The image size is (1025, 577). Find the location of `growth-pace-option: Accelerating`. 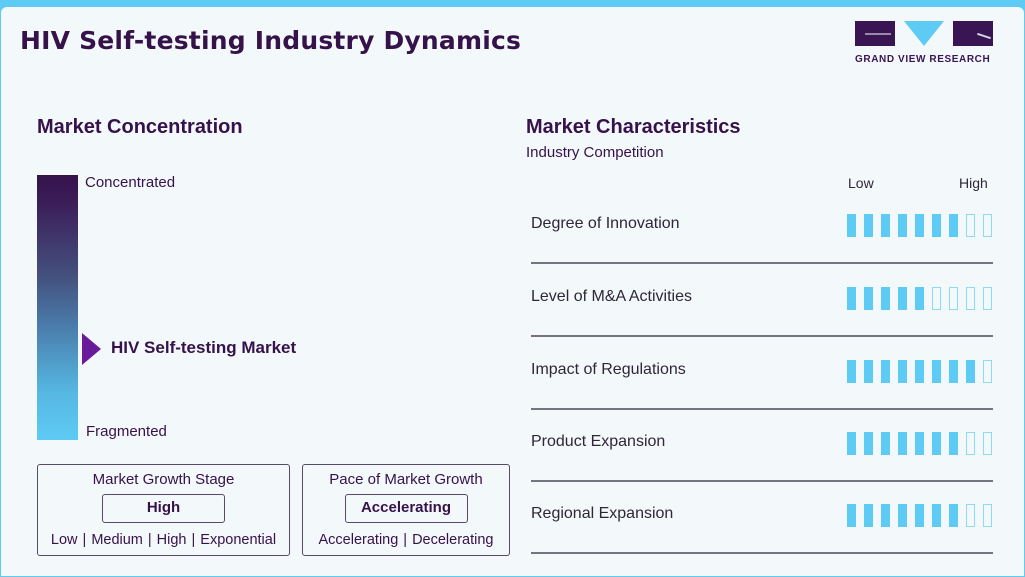

growth-pace-option: Accelerating is located at coordinates (358, 540).